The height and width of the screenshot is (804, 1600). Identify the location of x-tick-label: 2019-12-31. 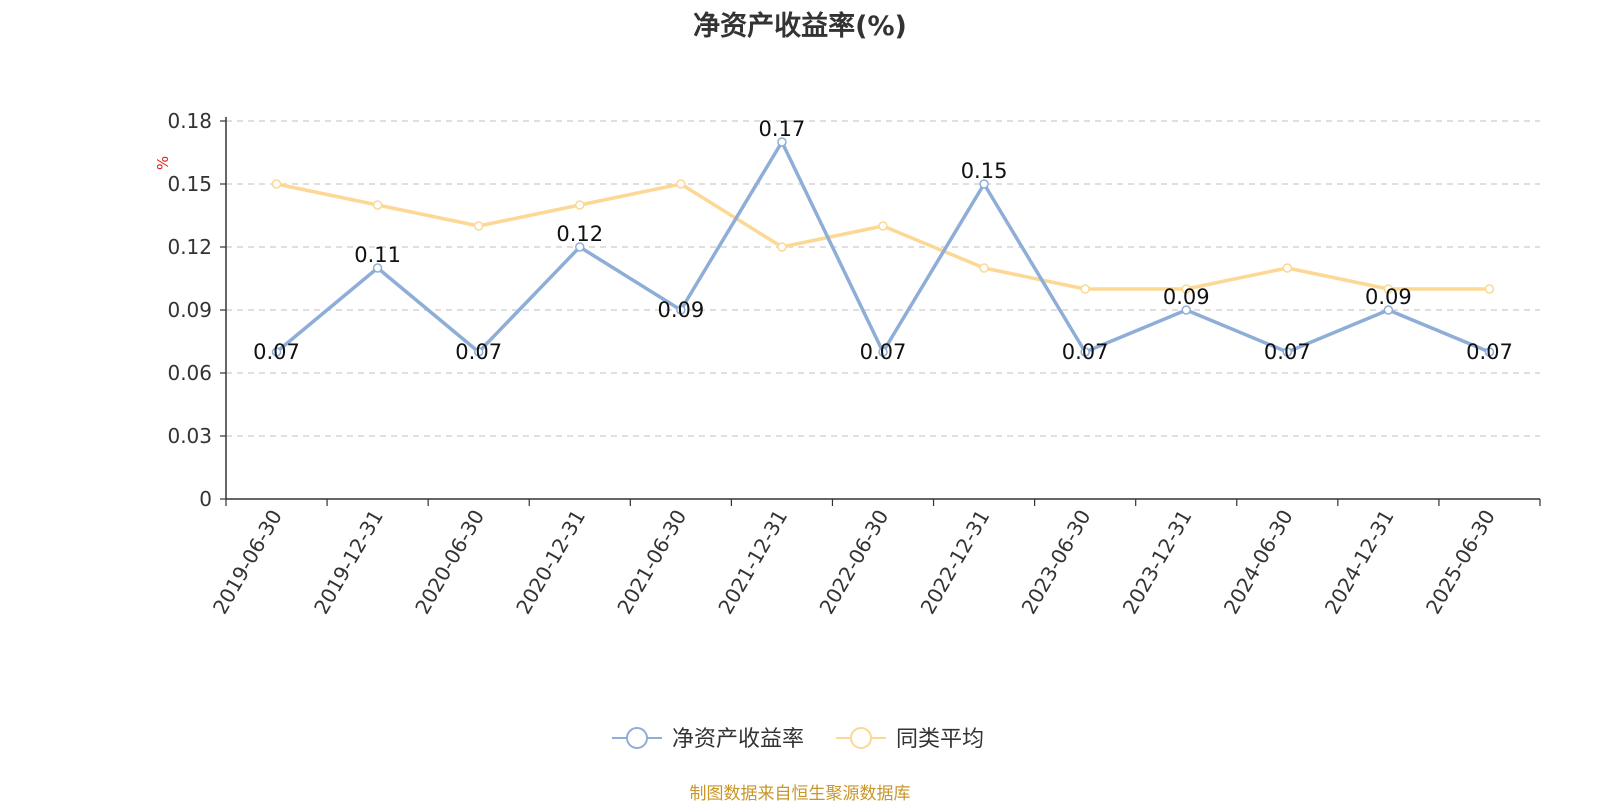
(348, 562).